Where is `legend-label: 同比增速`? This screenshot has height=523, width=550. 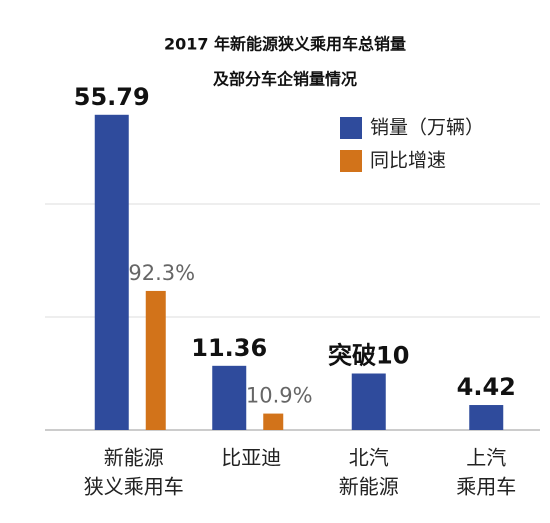
legend-label: 同比增速 is located at coordinates (408, 161).